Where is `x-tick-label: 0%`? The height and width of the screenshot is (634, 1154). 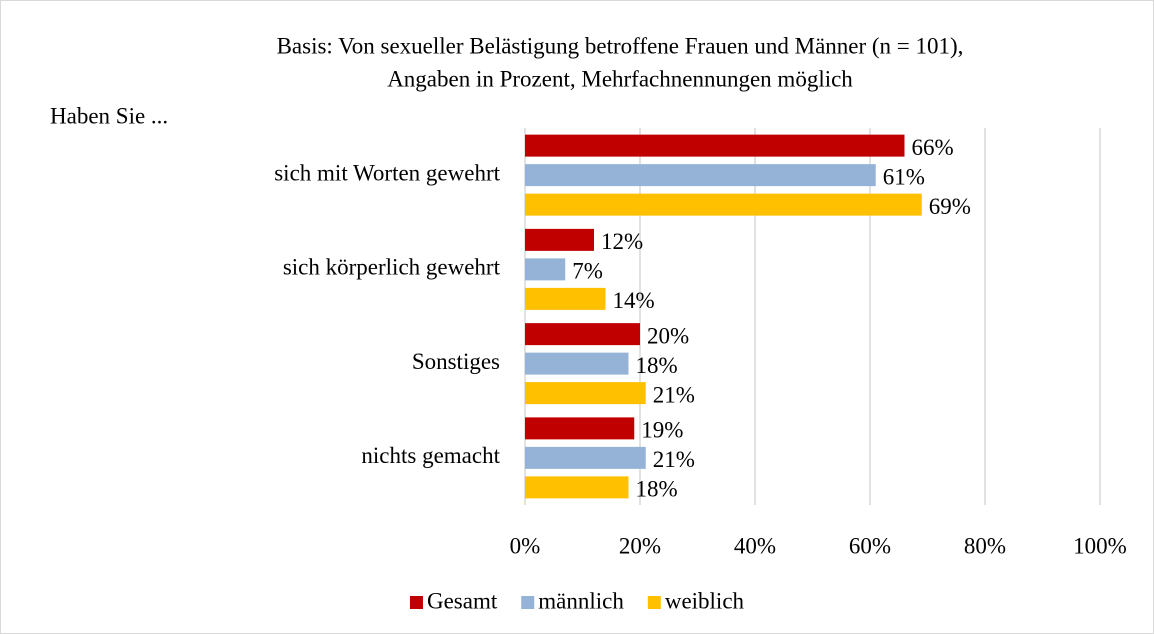
x-tick-label: 0% is located at coordinates (525, 545).